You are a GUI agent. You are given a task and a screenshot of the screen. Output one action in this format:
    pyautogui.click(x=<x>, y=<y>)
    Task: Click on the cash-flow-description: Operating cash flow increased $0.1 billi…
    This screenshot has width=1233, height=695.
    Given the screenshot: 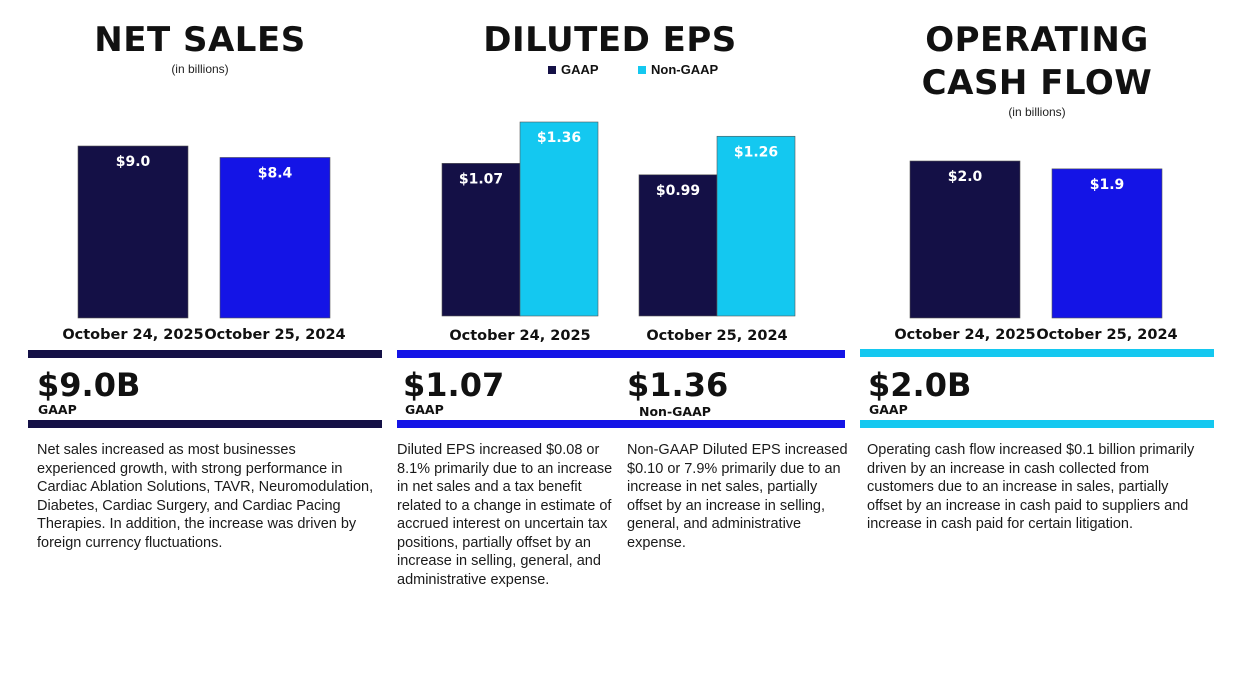 What is the action you would take?
    pyautogui.click(x=1031, y=487)
    